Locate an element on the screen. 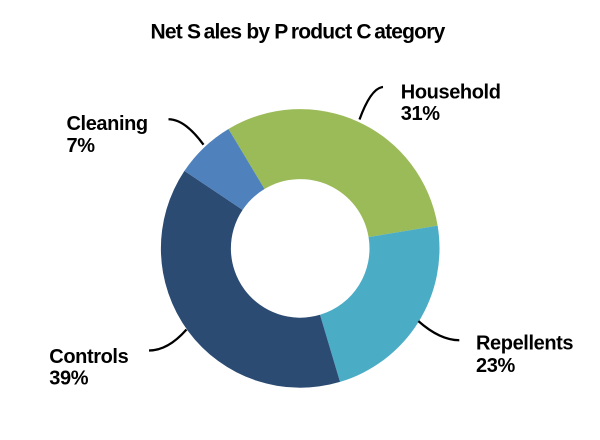  svg-text:Net S ales by P roduct C atego: Net S ales by P roduct C ategory is located at coordinates (298, 32).